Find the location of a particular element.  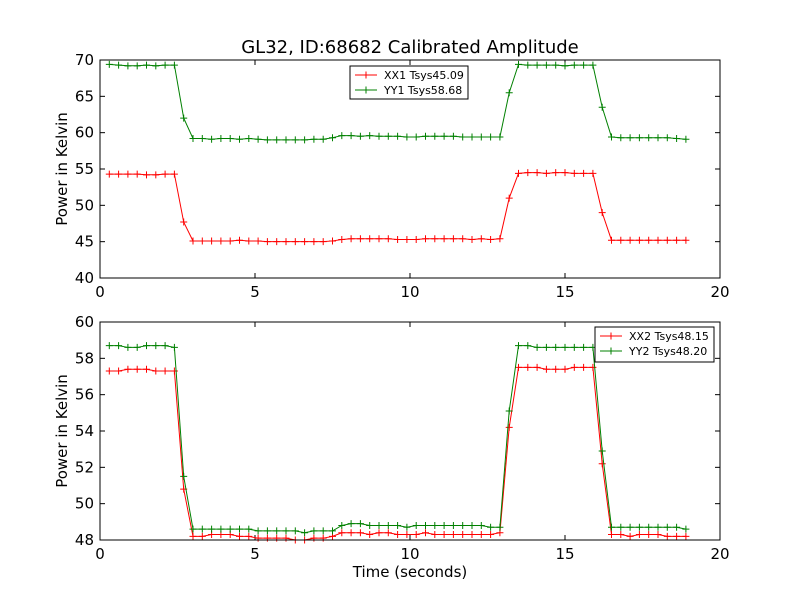

bottom-legend-label: YY2 Tsys48.20 is located at coordinates (667, 351).